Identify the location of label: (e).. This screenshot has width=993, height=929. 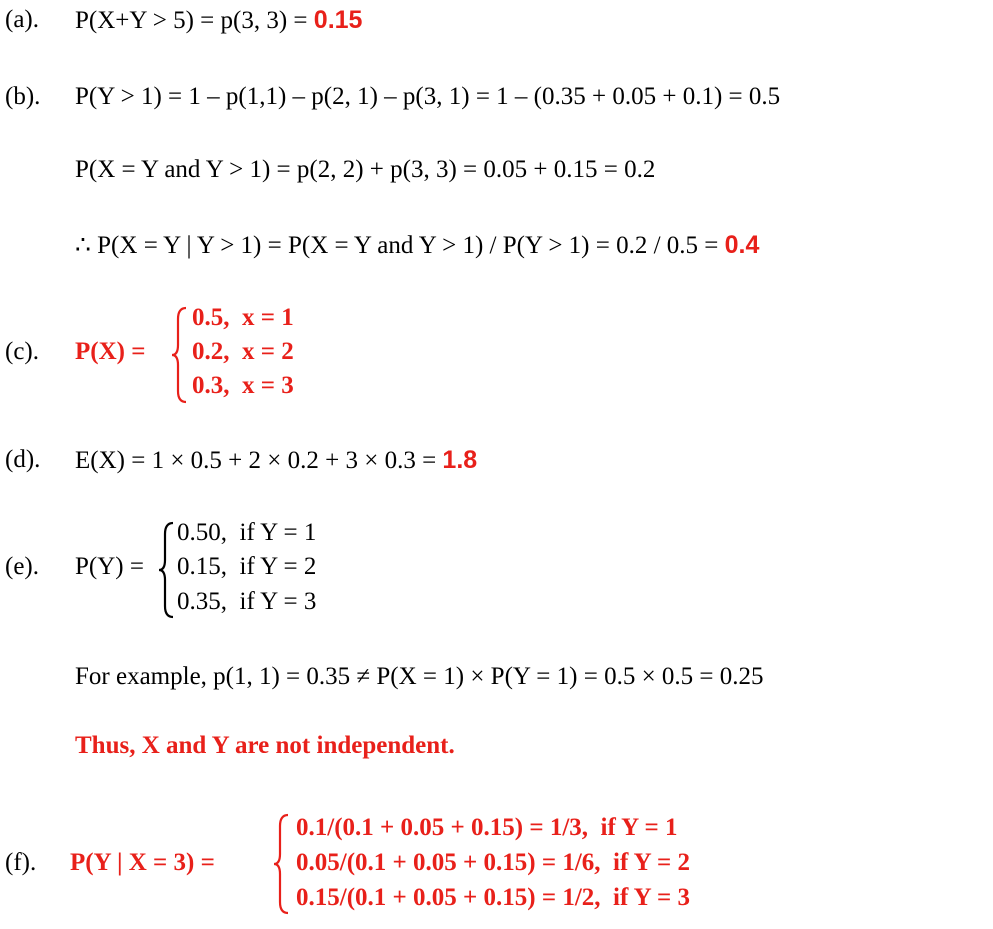
(22, 566).